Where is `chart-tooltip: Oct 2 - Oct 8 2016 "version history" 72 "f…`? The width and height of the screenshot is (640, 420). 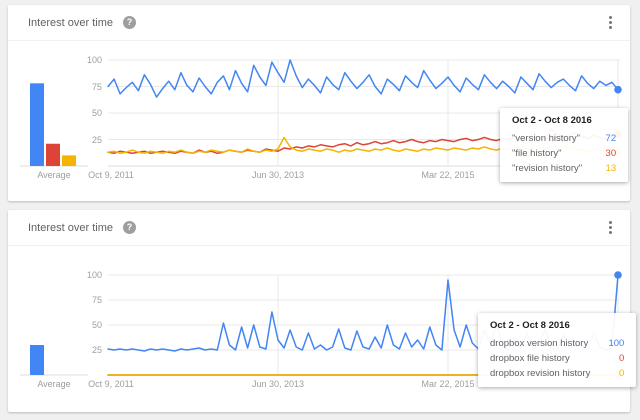
chart-tooltip: Oct 2 - Oct 8 2016 "version history" 72 "f… is located at coordinates (564, 145).